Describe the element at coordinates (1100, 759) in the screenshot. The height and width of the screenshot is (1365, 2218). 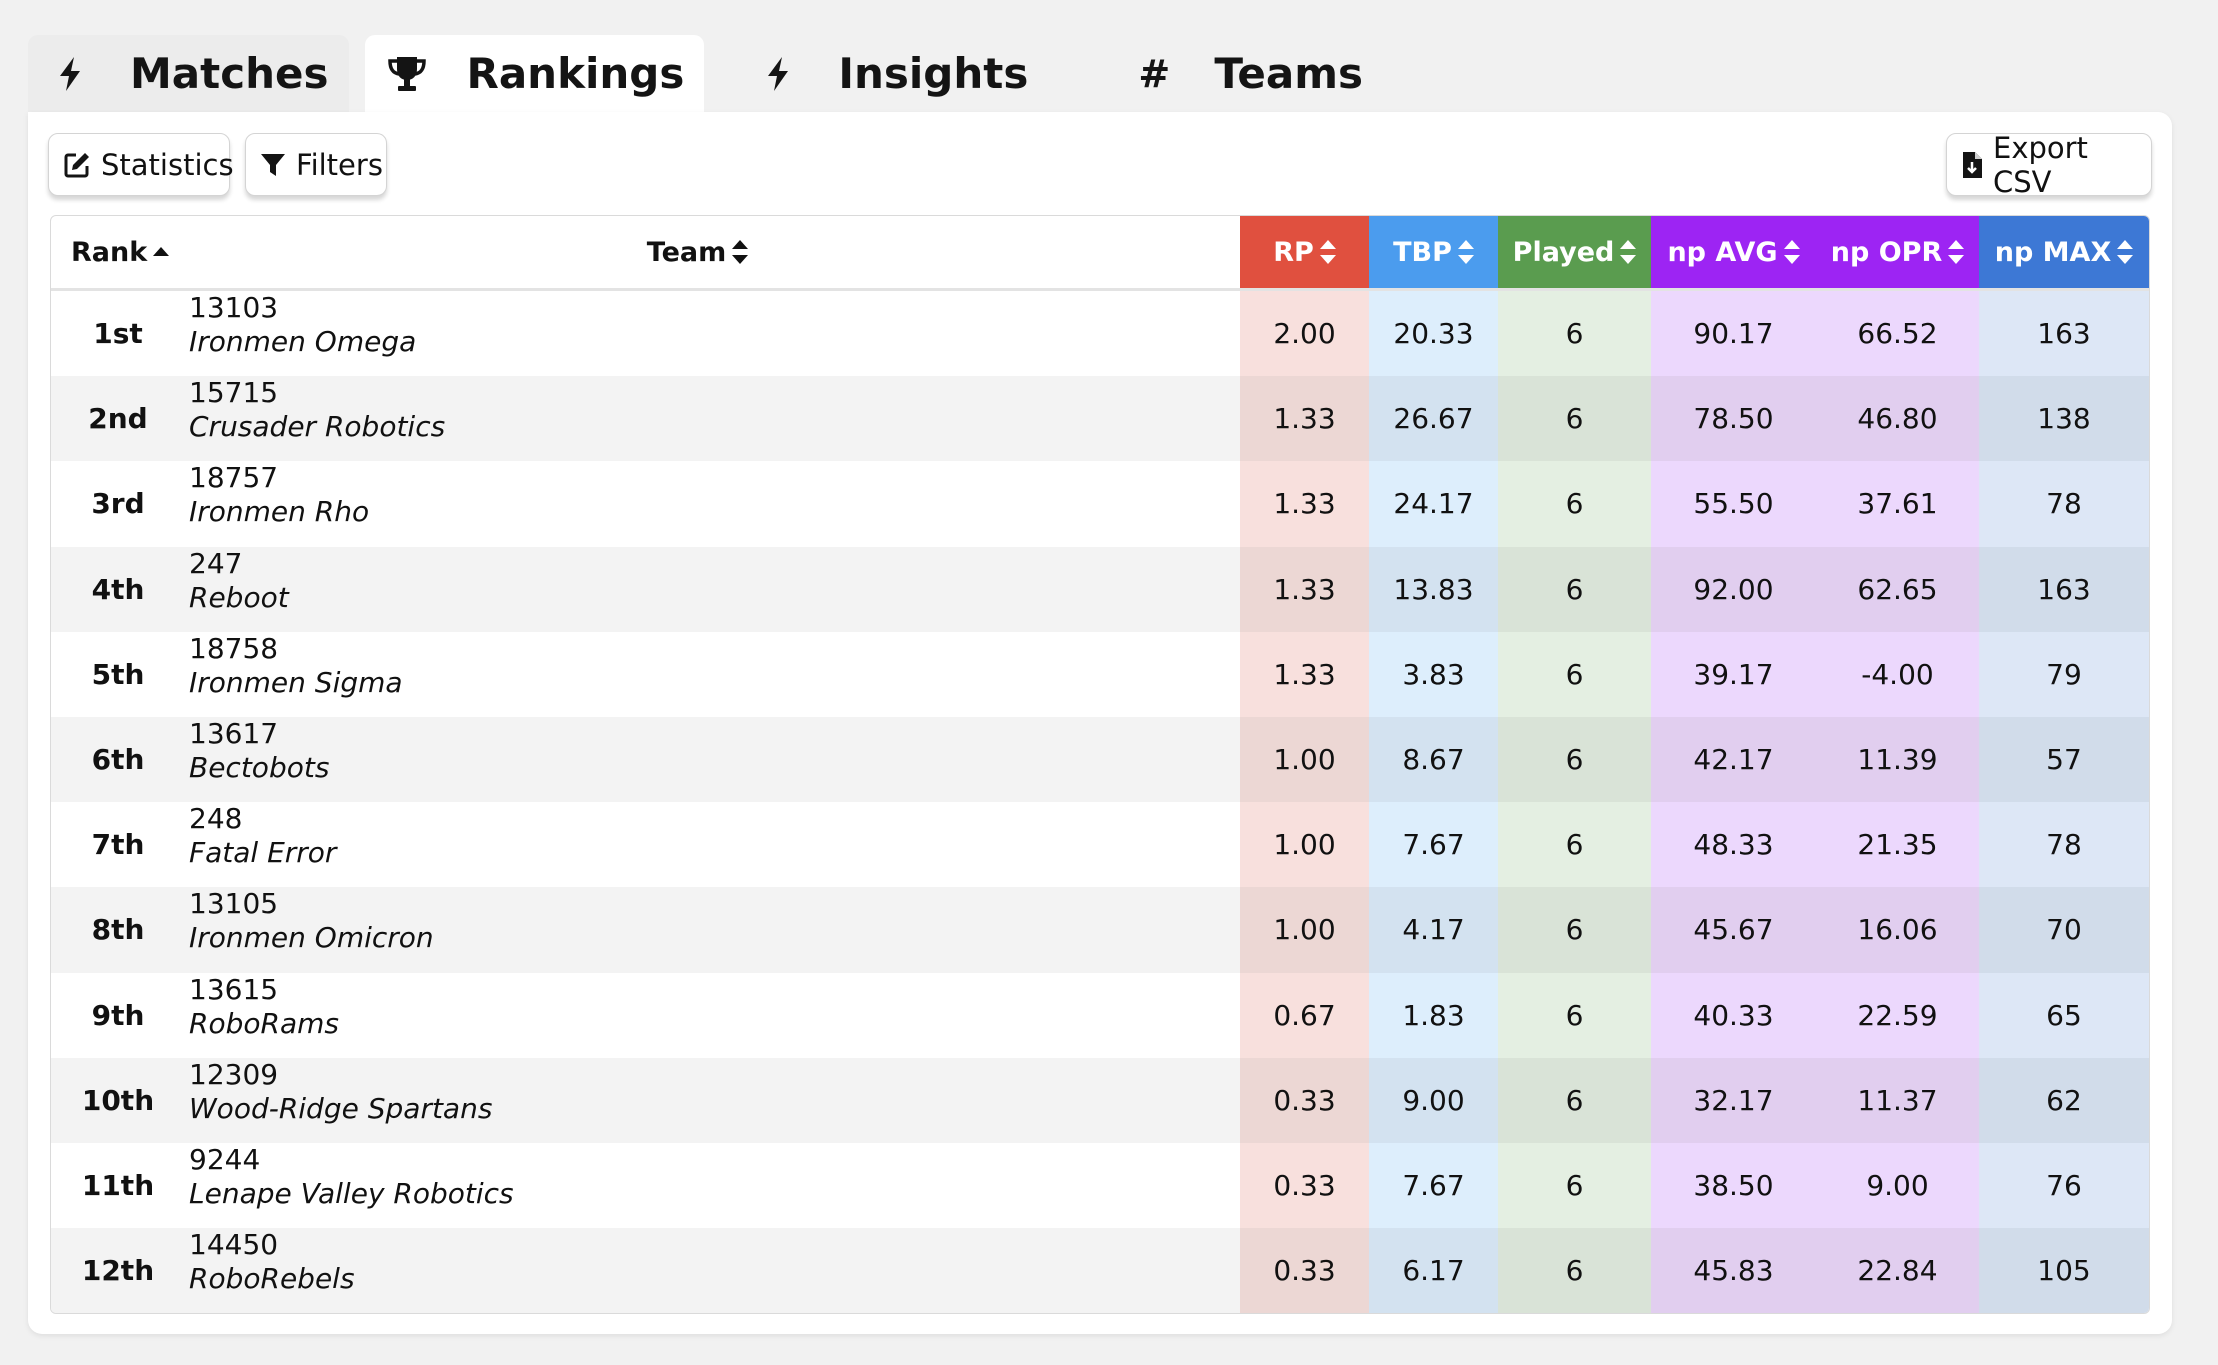
I see `table-row: 6th 13617 Bectobots 1.00 8.67 6 42.17 11.39 57` at that location.